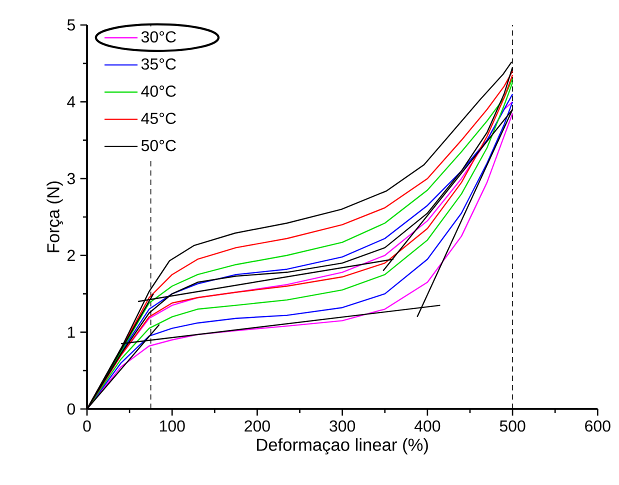 Image resolution: width=619 pixels, height=485 pixels. I want to click on x-tick-label: 0, so click(87, 426).